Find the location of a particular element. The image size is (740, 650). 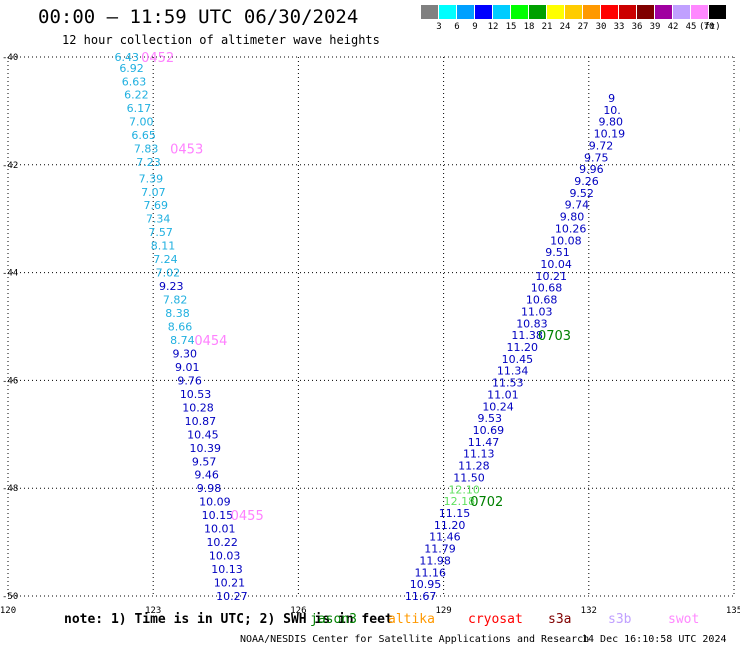

wave-height-value: 10.01 is located at coordinates (220, 529).